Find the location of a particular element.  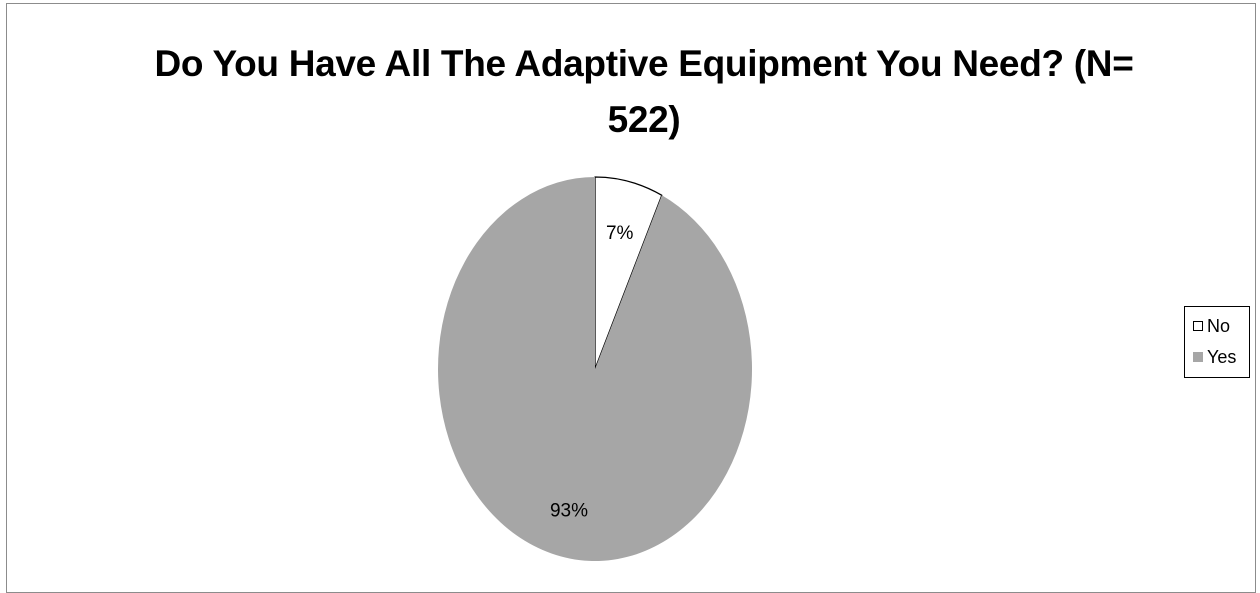

pie-labels: 7% 93% is located at coordinates (592, 372).